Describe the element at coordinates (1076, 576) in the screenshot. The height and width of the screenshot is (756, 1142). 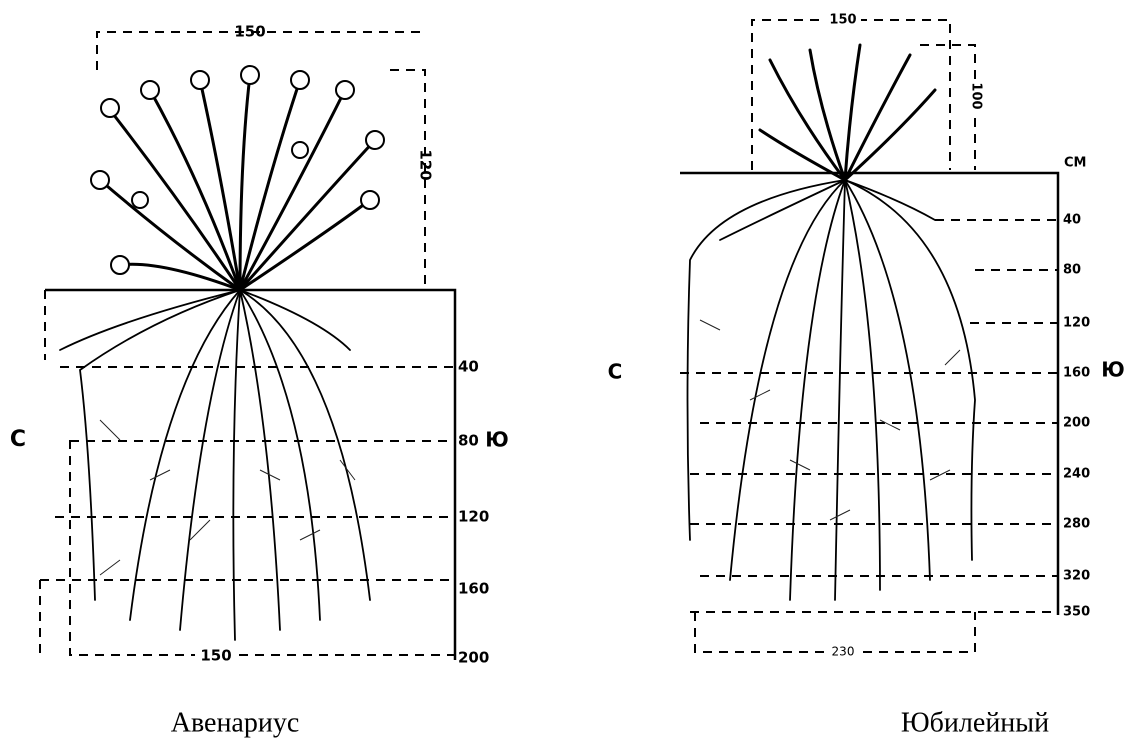
I see `depth-label: 320` at that location.